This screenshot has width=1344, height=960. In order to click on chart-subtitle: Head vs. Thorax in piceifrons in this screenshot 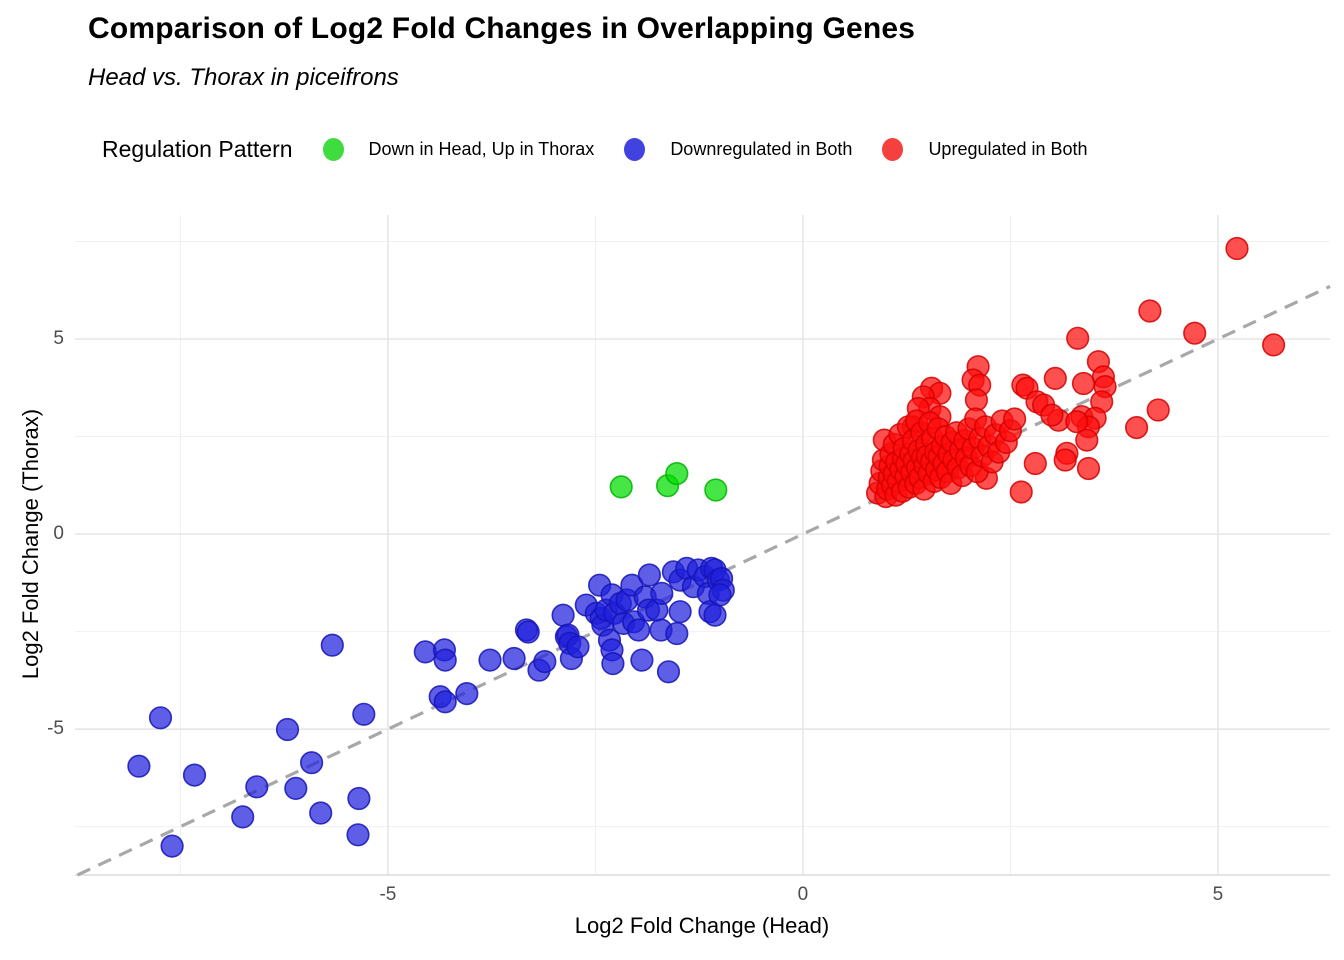, I will do `click(243, 77)`.